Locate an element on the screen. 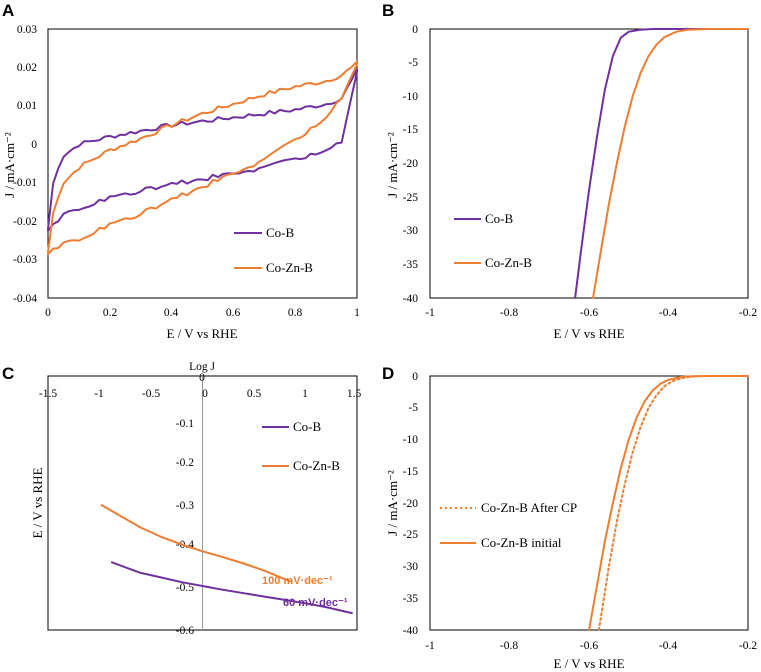  panel-b-ytick: -10 is located at coordinates (411, 97).